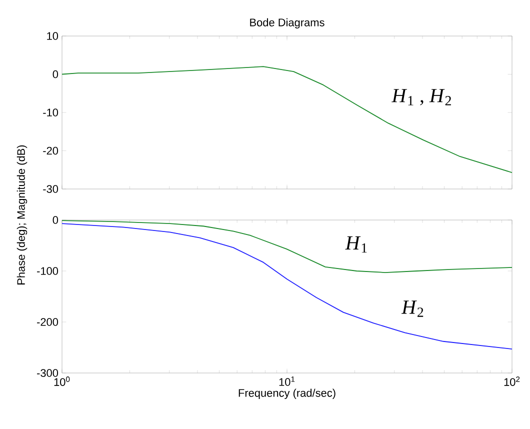 The height and width of the screenshot is (429, 530). What do you see at coordinates (287, 381) in the screenshot?
I see `x-tick-label: 10$^{1}$` at bounding box center [287, 381].